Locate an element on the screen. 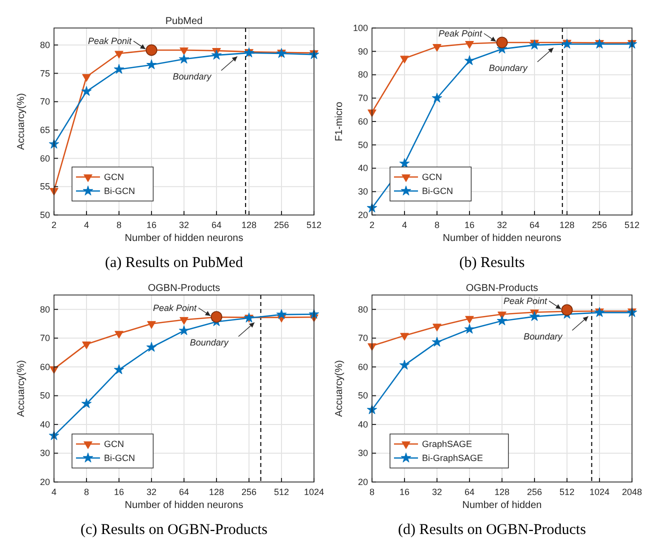 The height and width of the screenshot is (550, 652). y-tick-label: 100 is located at coordinates (360, 27).